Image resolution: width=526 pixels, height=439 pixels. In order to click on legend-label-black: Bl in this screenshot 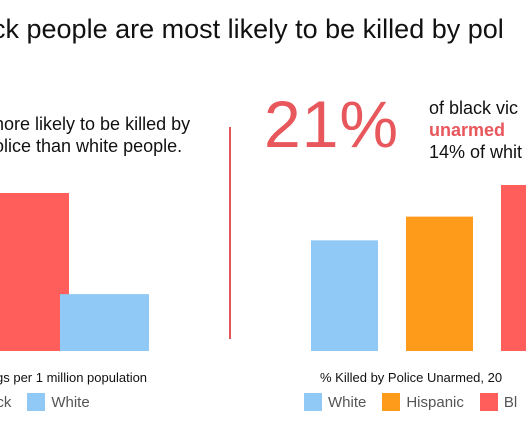, I will do `click(510, 402)`.